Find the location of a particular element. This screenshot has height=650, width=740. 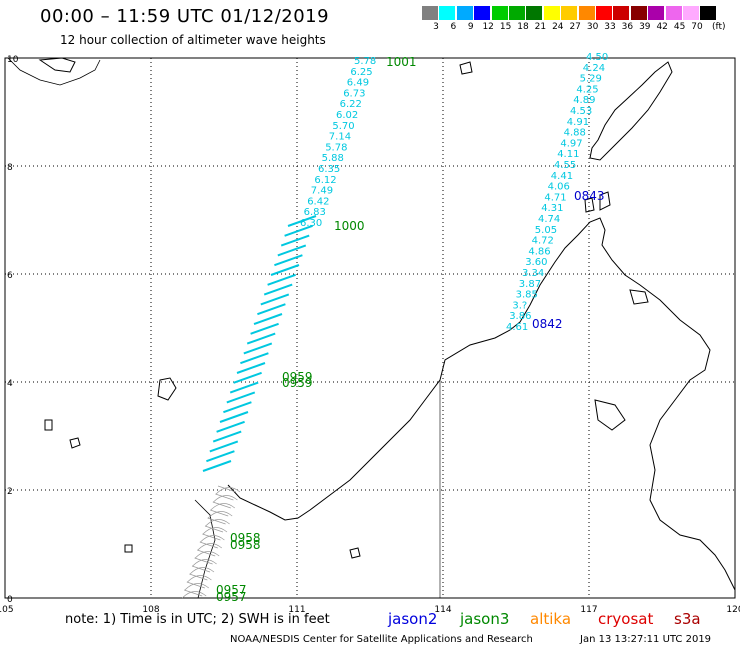

legend-label: 42 is located at coordinates (662, 27).